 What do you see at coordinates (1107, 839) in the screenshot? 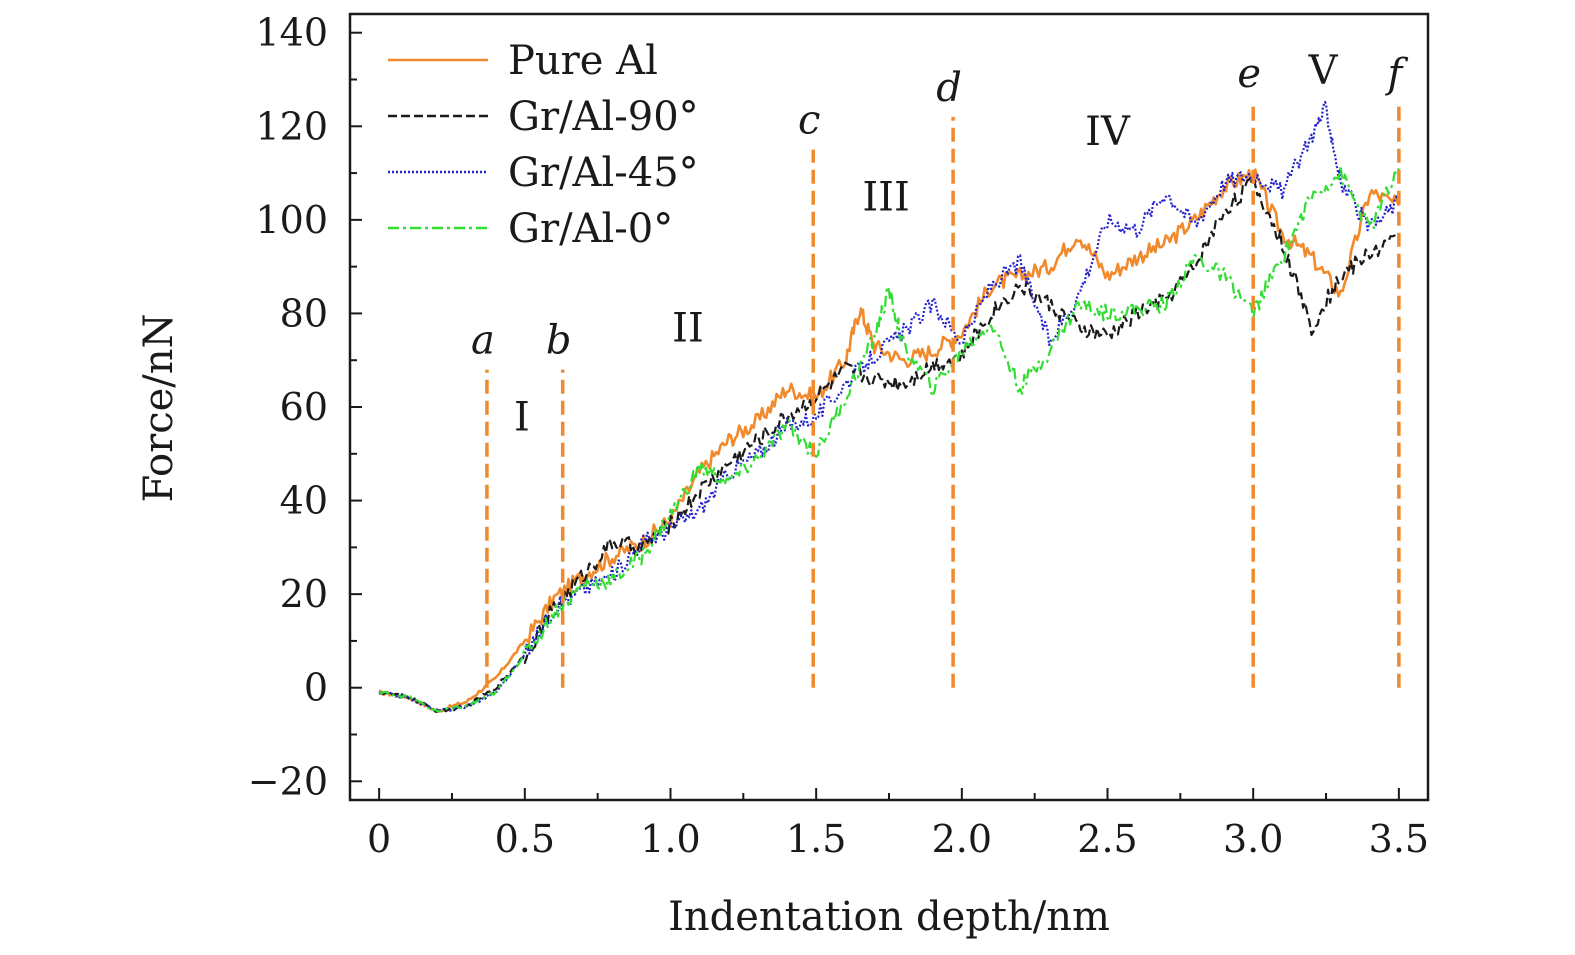
I see `x-tick-label: 2.5` at bounding box center [1107, 839].